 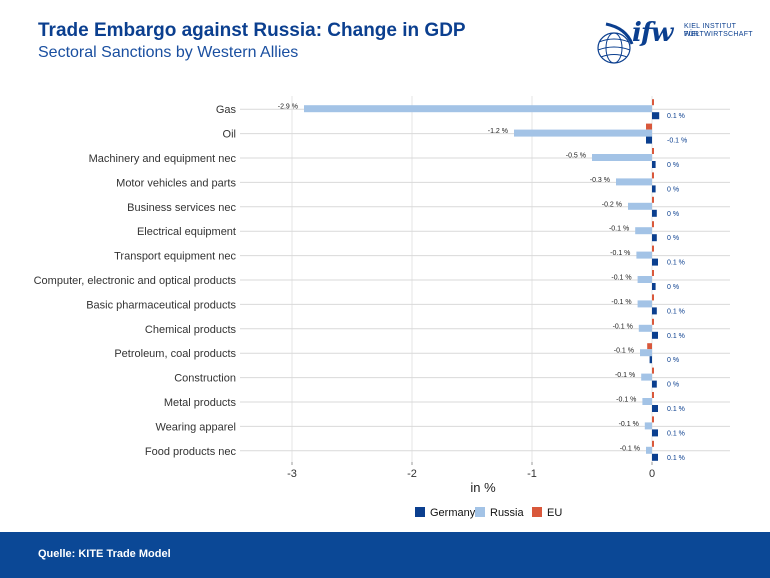 What do you see at coordinates (649, 140) in the screenshot?
I see `bar-germany-oil` at bounding box center [649, 140].